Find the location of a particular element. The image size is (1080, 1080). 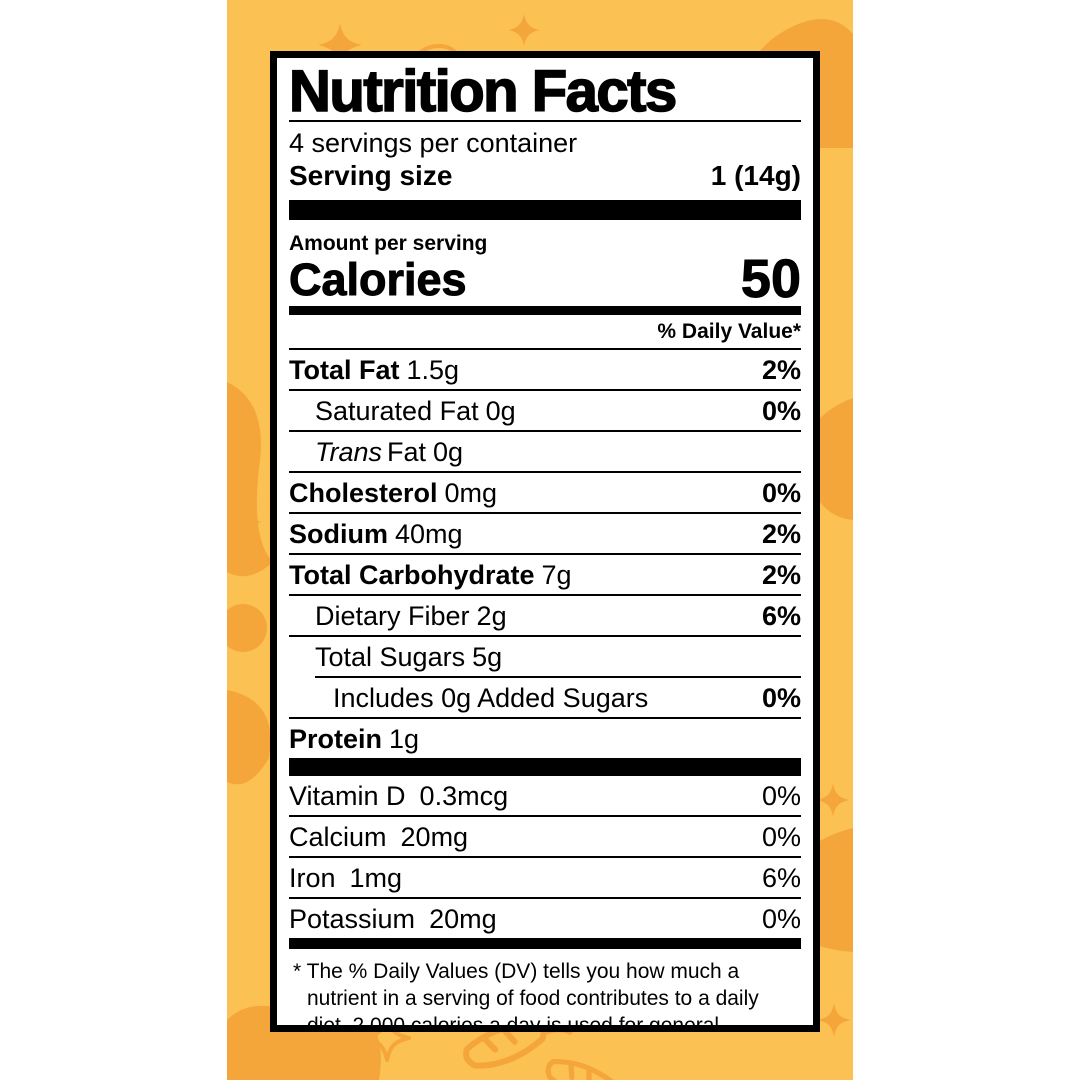

vitamin-row-vitamin-d: Vitamin D 0.3mcg 0% is located at coordinates (545, 796).